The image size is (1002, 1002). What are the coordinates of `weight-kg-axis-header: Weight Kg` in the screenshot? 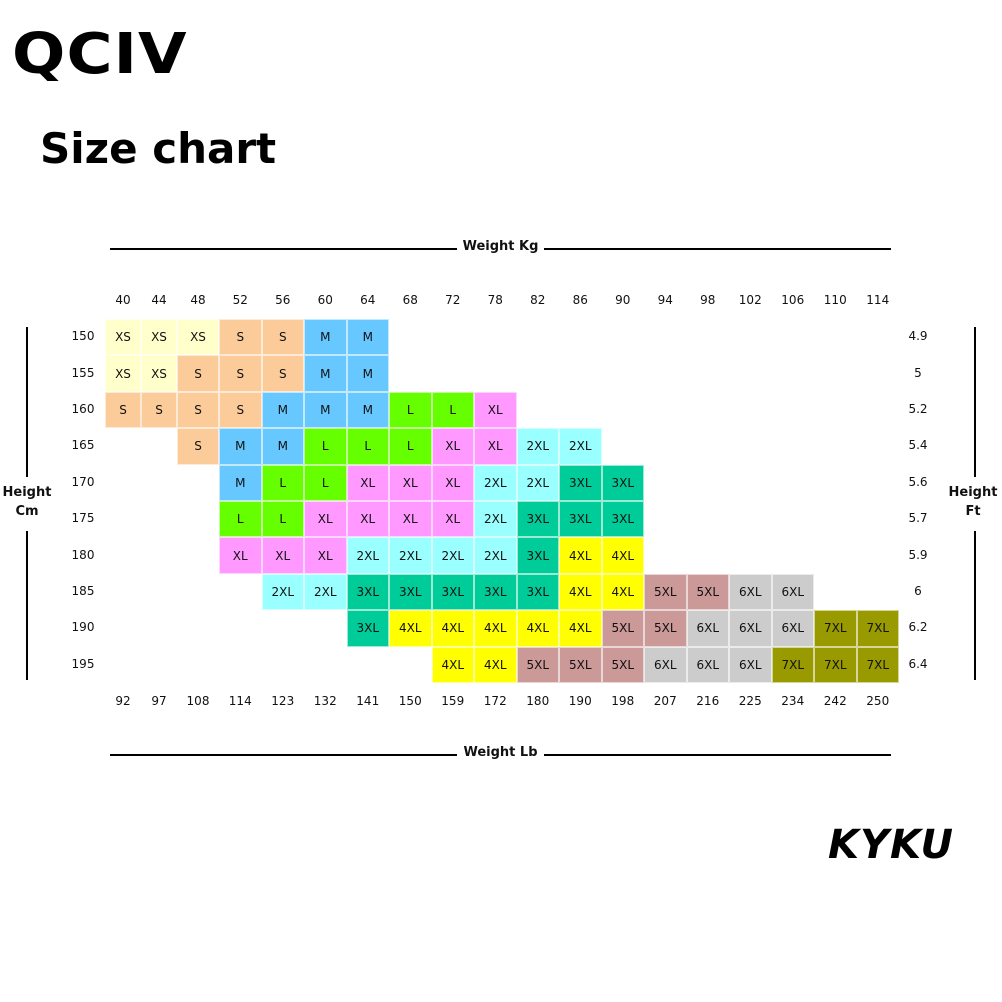 It's located at (500, 249).